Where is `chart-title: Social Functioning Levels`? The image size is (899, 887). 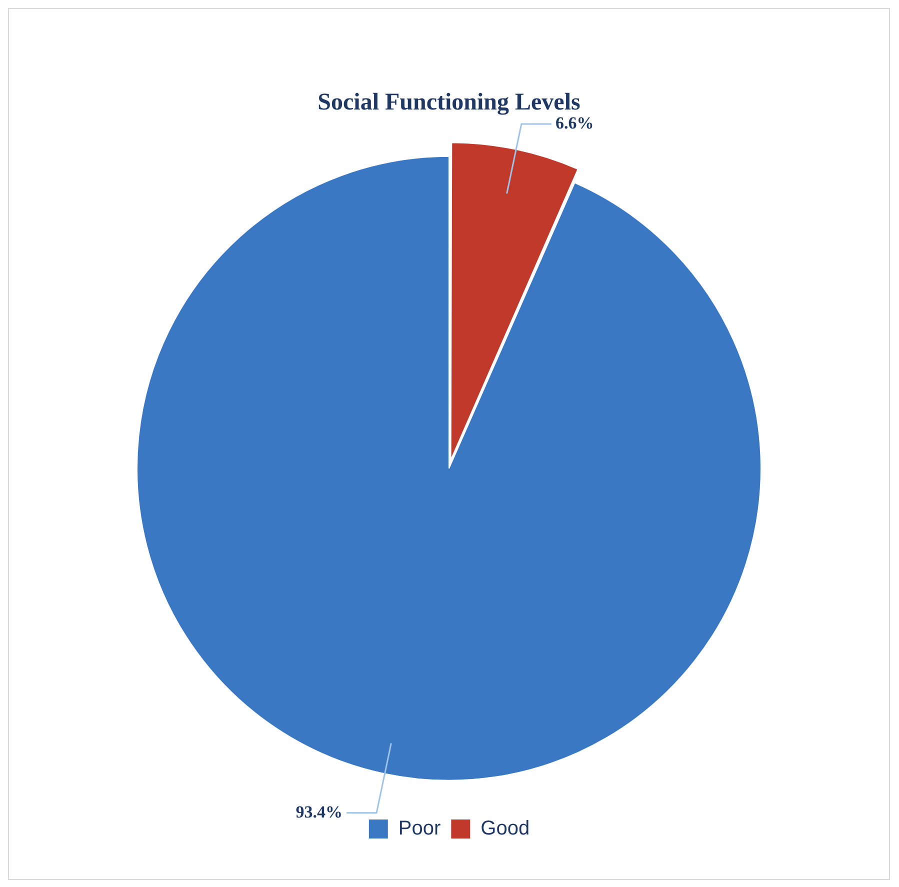 chart-title: Social Functioning Levels is located at coordinates (449, 103).